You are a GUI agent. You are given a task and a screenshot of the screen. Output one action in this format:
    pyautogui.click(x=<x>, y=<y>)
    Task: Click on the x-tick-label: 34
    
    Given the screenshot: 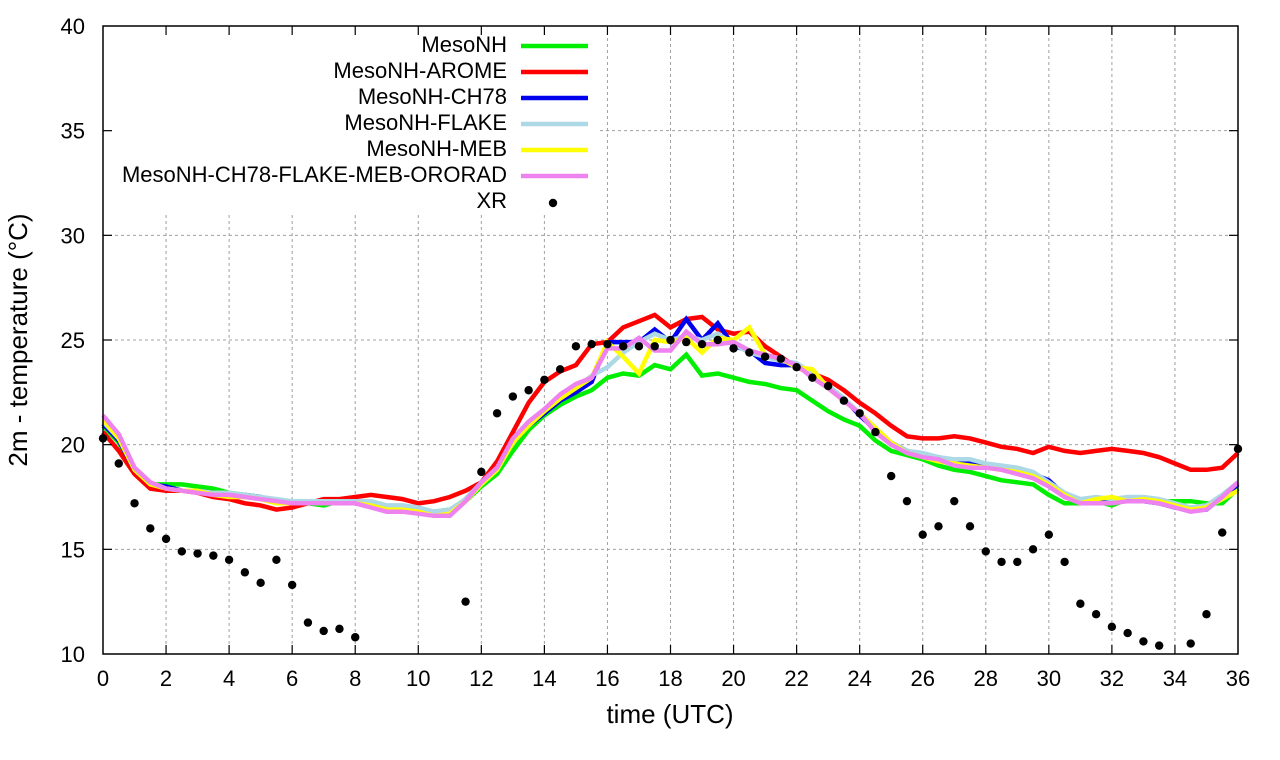 What is the action you would take?
    pyautogui.click(x=1175, y=678)
    